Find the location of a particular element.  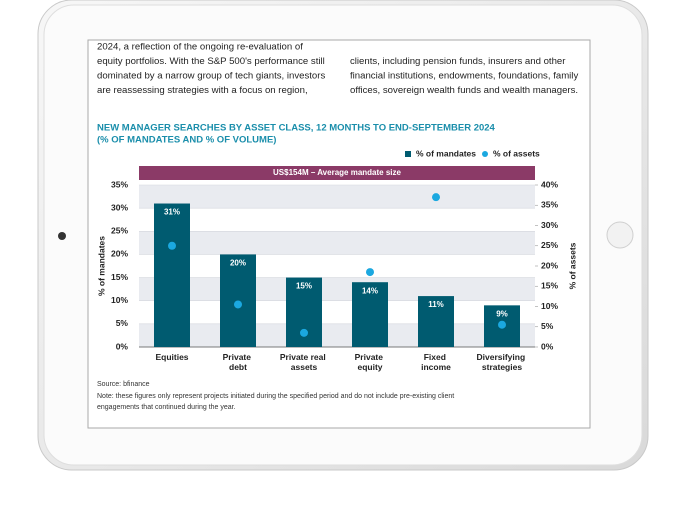

y2-tick-label: 35% is located at coordinates (549, 205).